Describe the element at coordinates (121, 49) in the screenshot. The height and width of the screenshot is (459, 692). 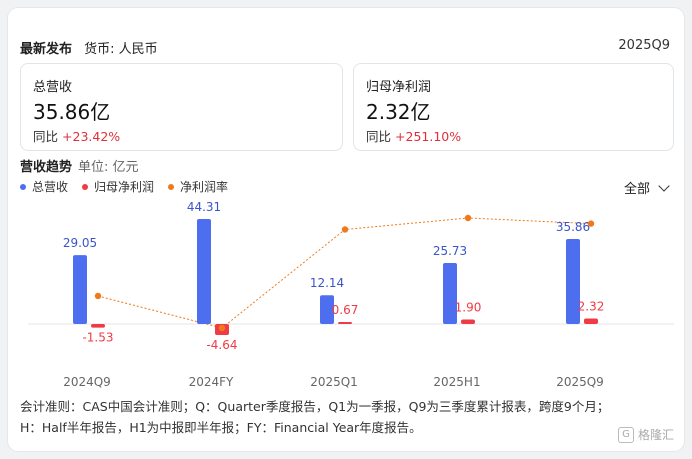
I see `currency-label: 货币: 人民币` at that location.